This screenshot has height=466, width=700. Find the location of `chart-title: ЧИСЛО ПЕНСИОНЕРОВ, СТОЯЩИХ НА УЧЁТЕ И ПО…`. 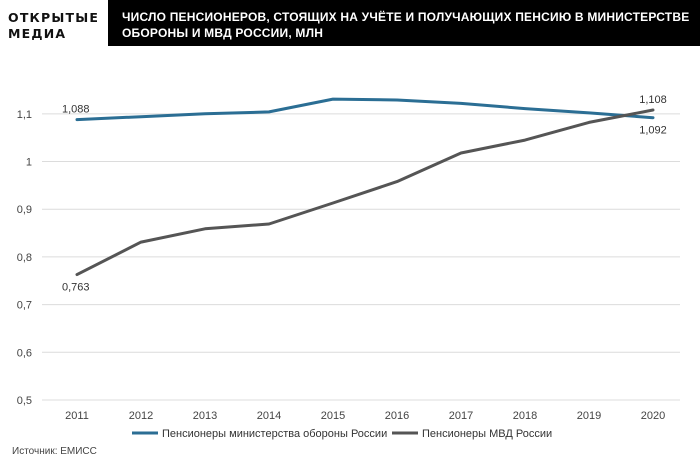

chart-title: ЧИСЛО ПЕНСИОНЕРОВ, СТОЯЩИХ НА УЧЁТЕ И ПО… is located at coordinates (404, 23).